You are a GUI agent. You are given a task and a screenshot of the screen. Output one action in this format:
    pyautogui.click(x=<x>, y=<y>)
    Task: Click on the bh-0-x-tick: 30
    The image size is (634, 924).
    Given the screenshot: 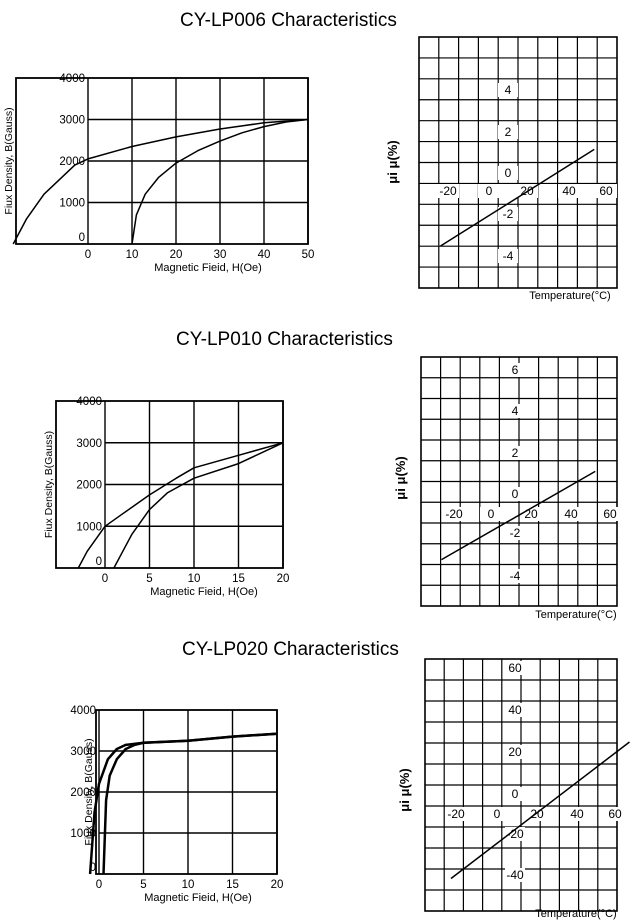 What is the action you would take?
    pyautogui.click(x=220, y=255)
    